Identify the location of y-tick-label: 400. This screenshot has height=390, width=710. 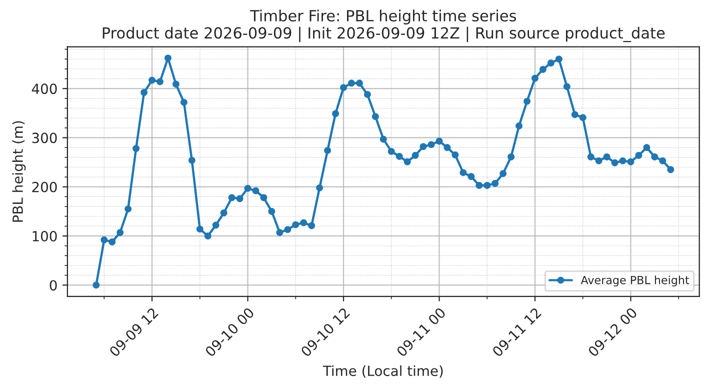
(44, 89).